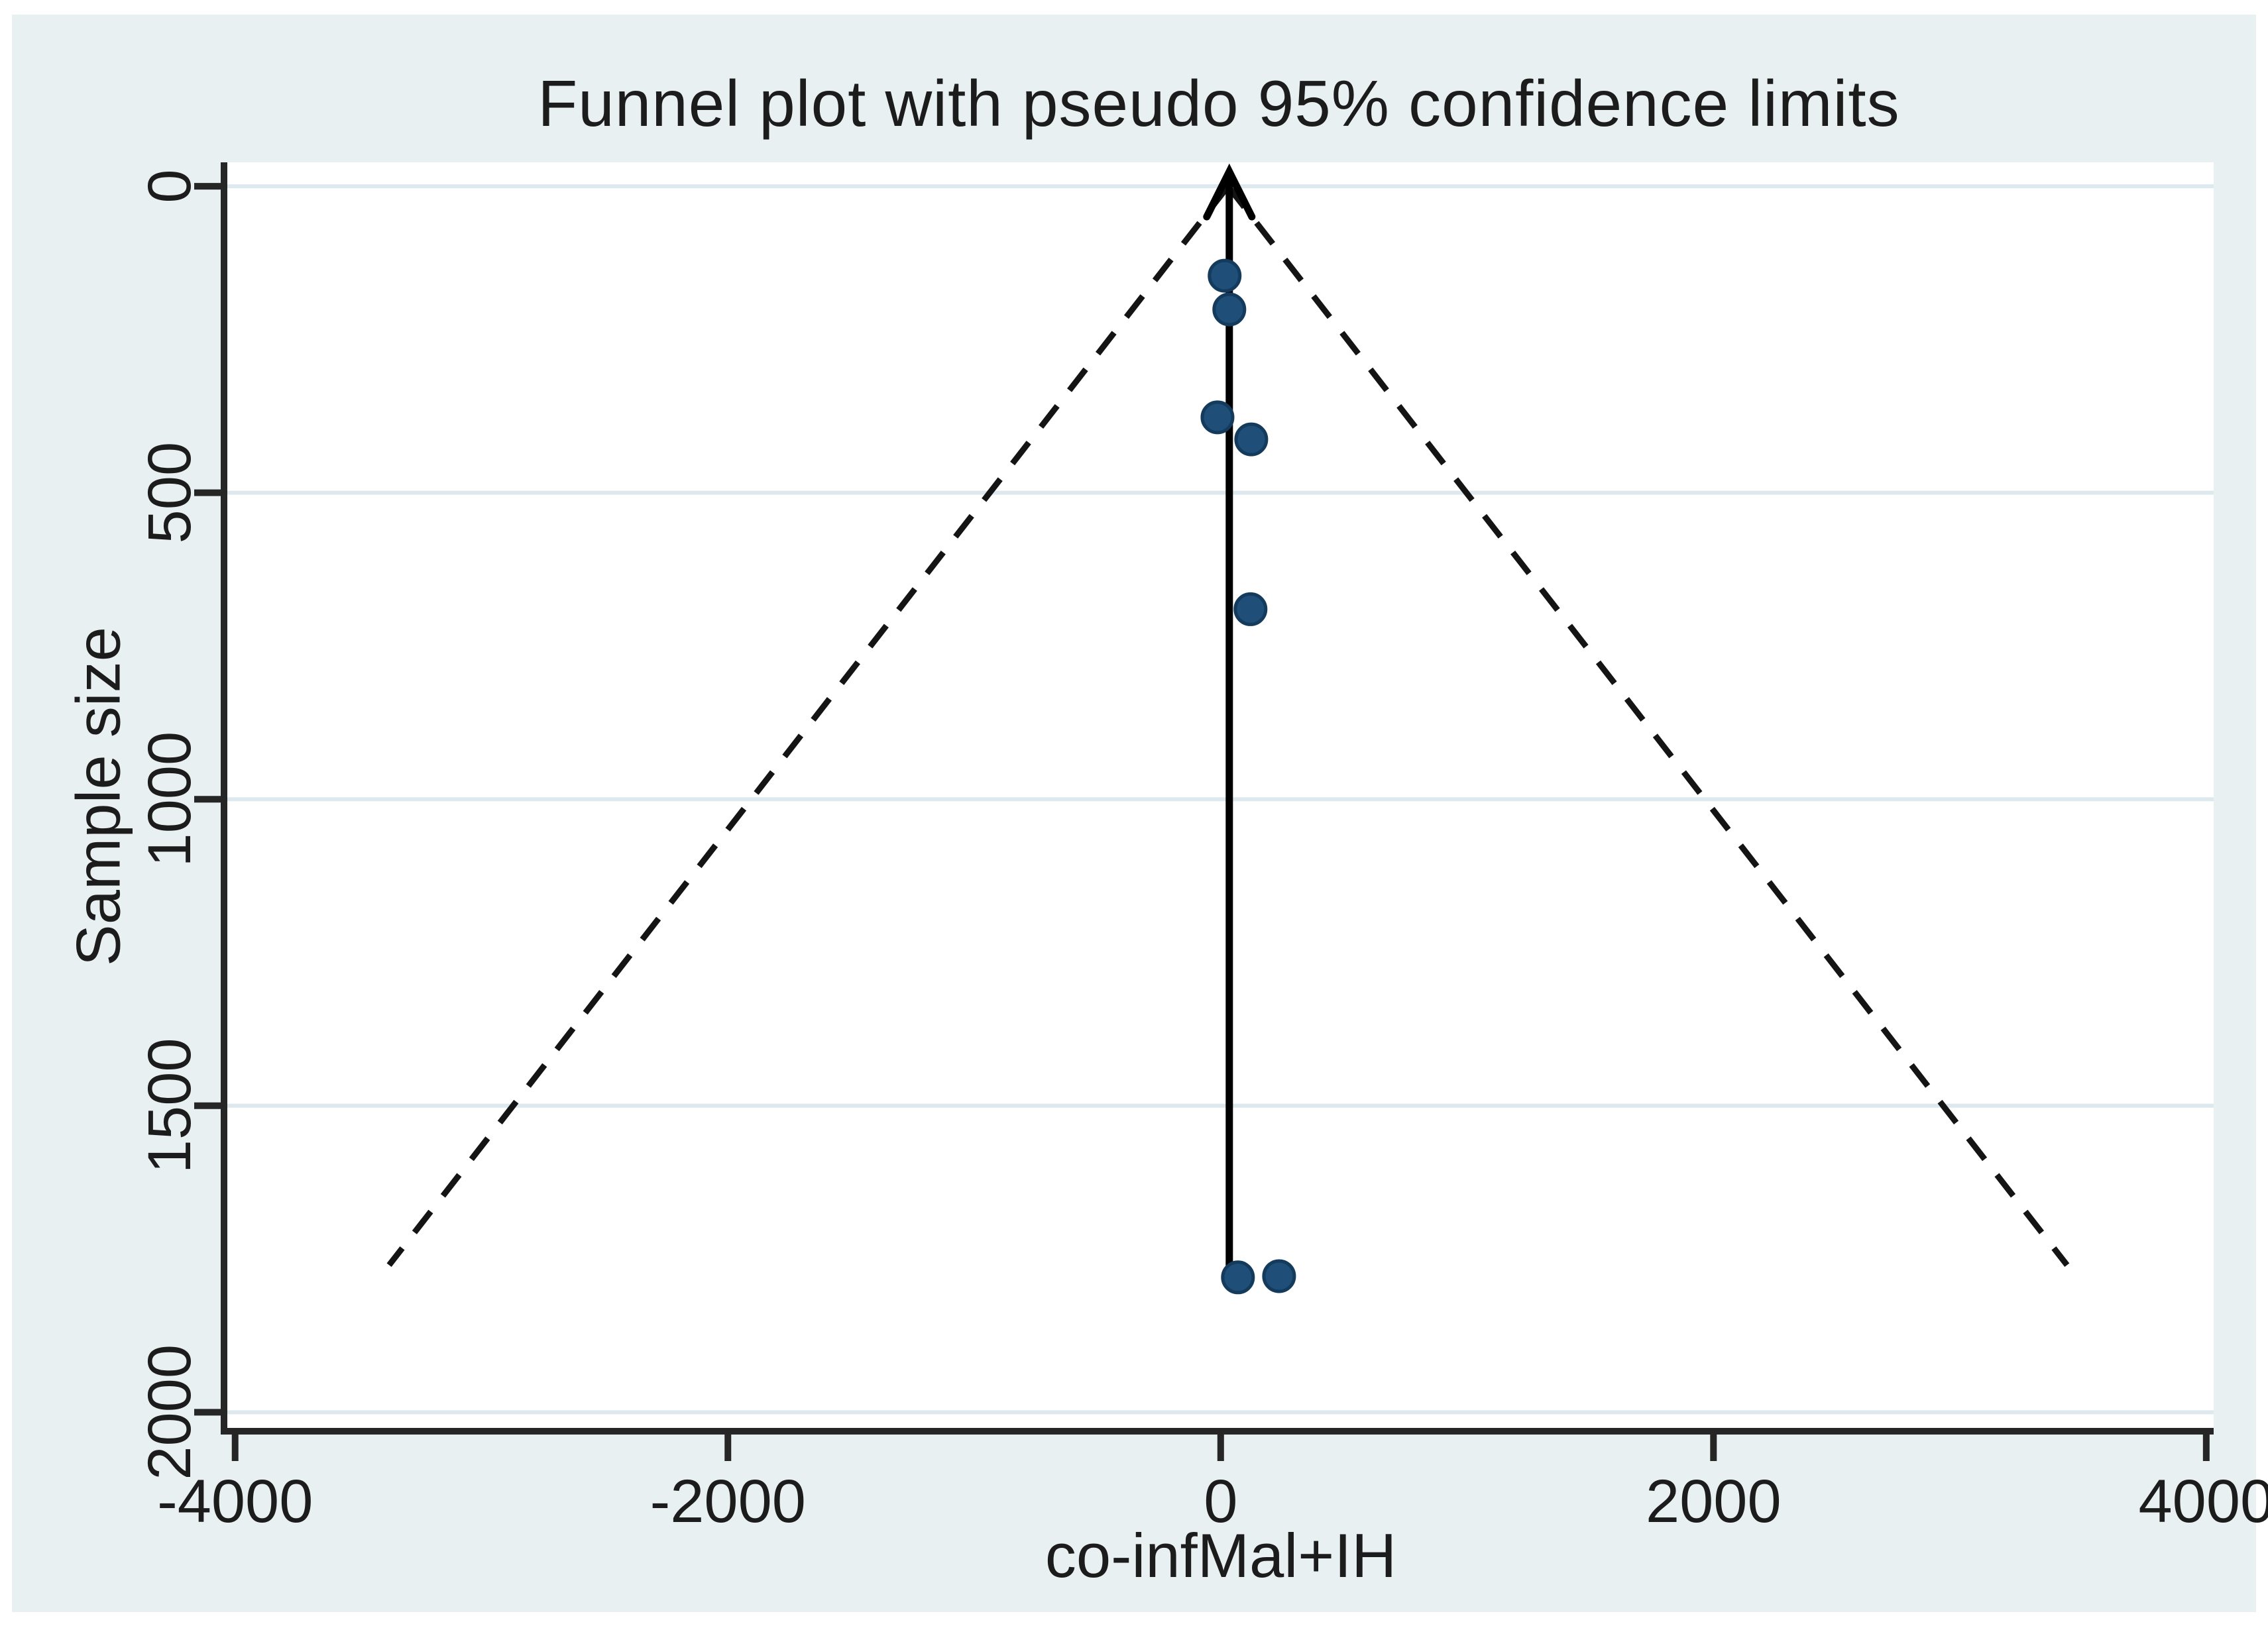 The width and height of the screenshot is (2268, 1630). What do you see at coordinates (2203, 1501) in the screenshot?
I see `x-tick-label: 4000` at bounding box center [2203, 1501].